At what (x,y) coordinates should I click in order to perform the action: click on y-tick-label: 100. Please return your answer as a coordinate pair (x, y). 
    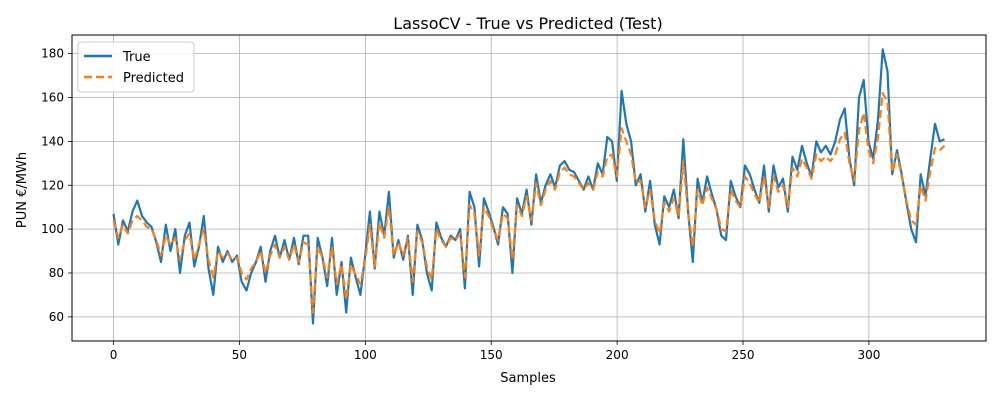
    Looking at the image, I should click on (52, 229).